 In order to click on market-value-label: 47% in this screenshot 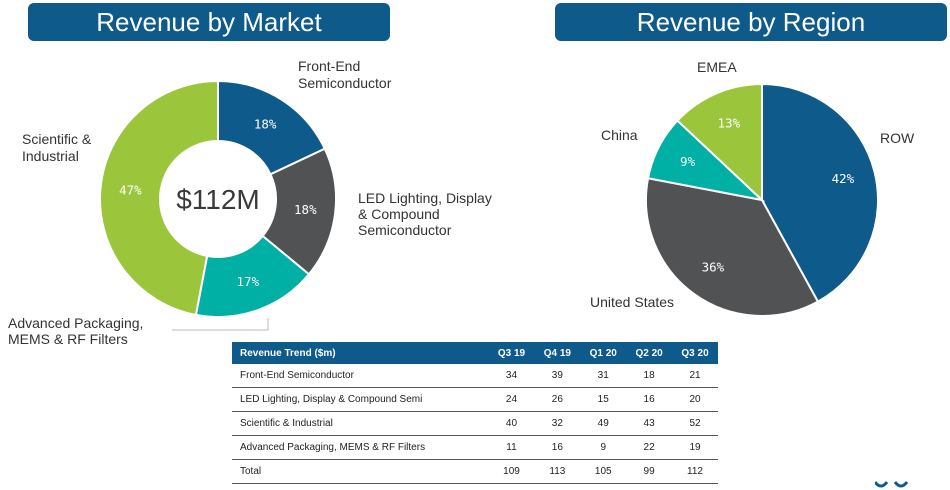, I will do `click(130, 190)`.